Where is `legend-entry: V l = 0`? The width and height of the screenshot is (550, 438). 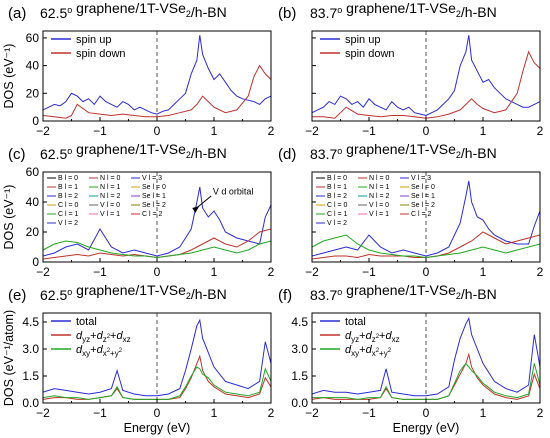
legend-entry: V l = 0 is located at coordinates (110, 205).